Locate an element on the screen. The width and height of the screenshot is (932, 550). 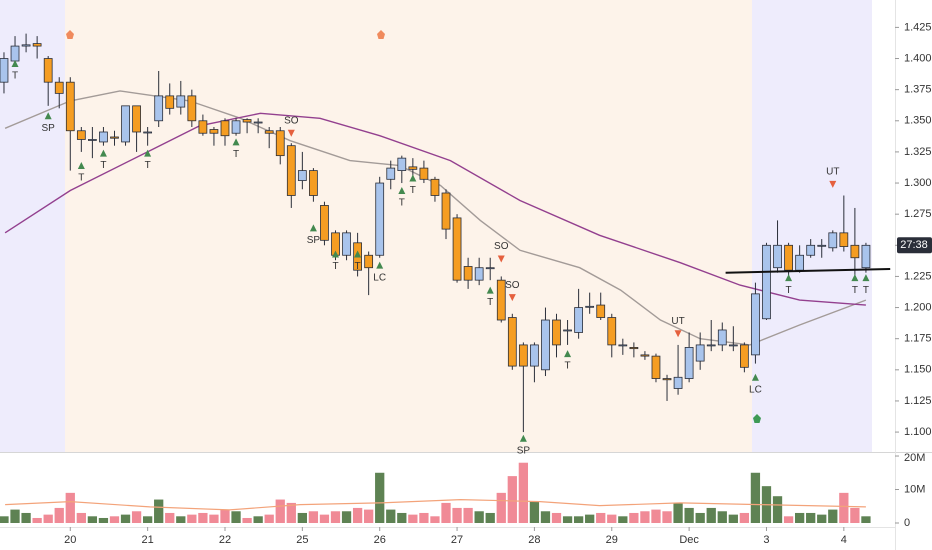
y-tick-label: 1.200 is located at coordinates (918, 307).